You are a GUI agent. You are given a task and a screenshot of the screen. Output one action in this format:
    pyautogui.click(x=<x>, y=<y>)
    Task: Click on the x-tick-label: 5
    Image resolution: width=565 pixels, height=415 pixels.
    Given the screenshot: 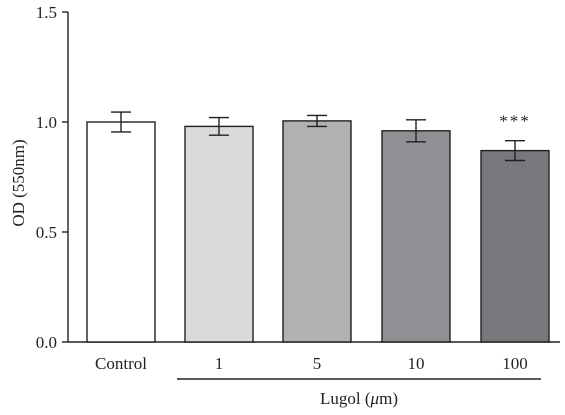 What is the action you would take?
    pyautogui.click(x=317, y=363)
    